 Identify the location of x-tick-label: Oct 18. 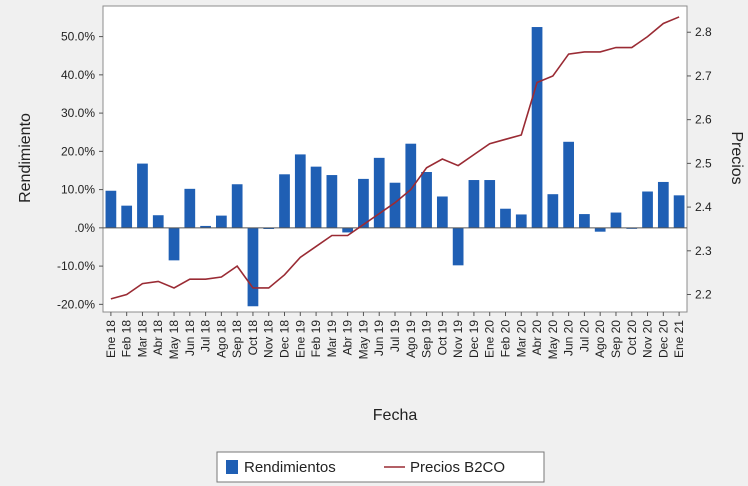
(253, 338).